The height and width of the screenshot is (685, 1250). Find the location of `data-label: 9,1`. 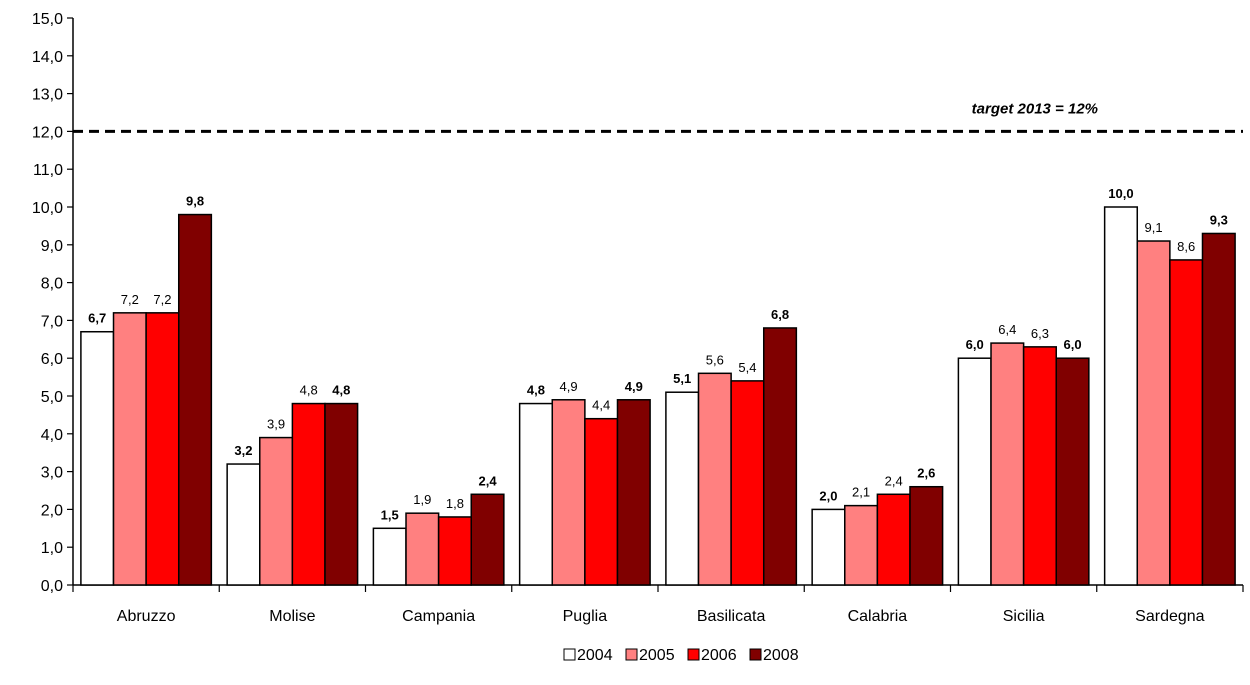

data-label: 9,1 is located at coordinates (1154, 227).